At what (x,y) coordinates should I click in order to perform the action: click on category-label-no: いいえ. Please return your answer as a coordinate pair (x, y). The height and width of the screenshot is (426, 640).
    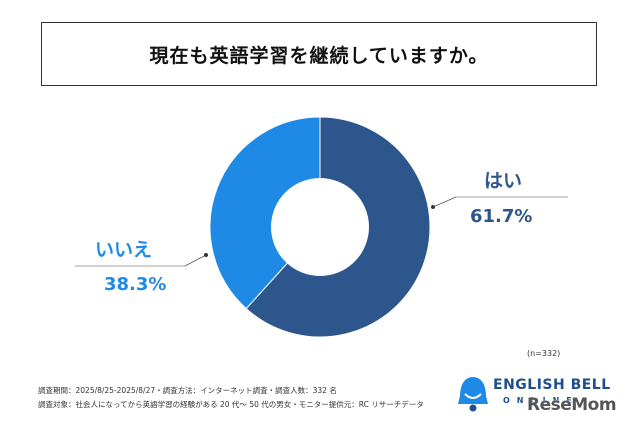
    Looking at the image, I should click on (123, 250).